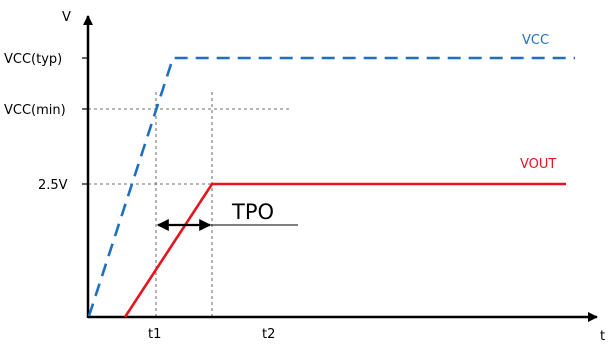 This screenshot has height=346, width=609. What do you see at coordinates (53, 185) in the screenshot?
I see `v-2-5-label: 2.5V` at bounding box center [53, 185].